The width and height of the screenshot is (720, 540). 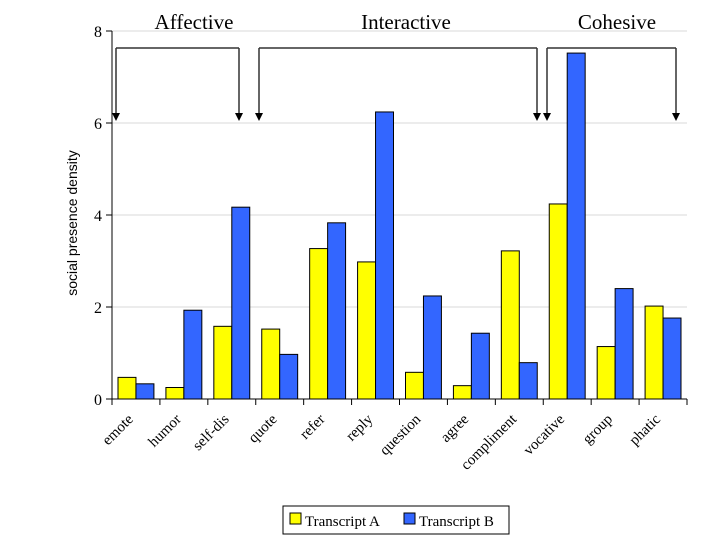 I want to click on bar-transcript-a-vocative, so click(x=558, y=301).